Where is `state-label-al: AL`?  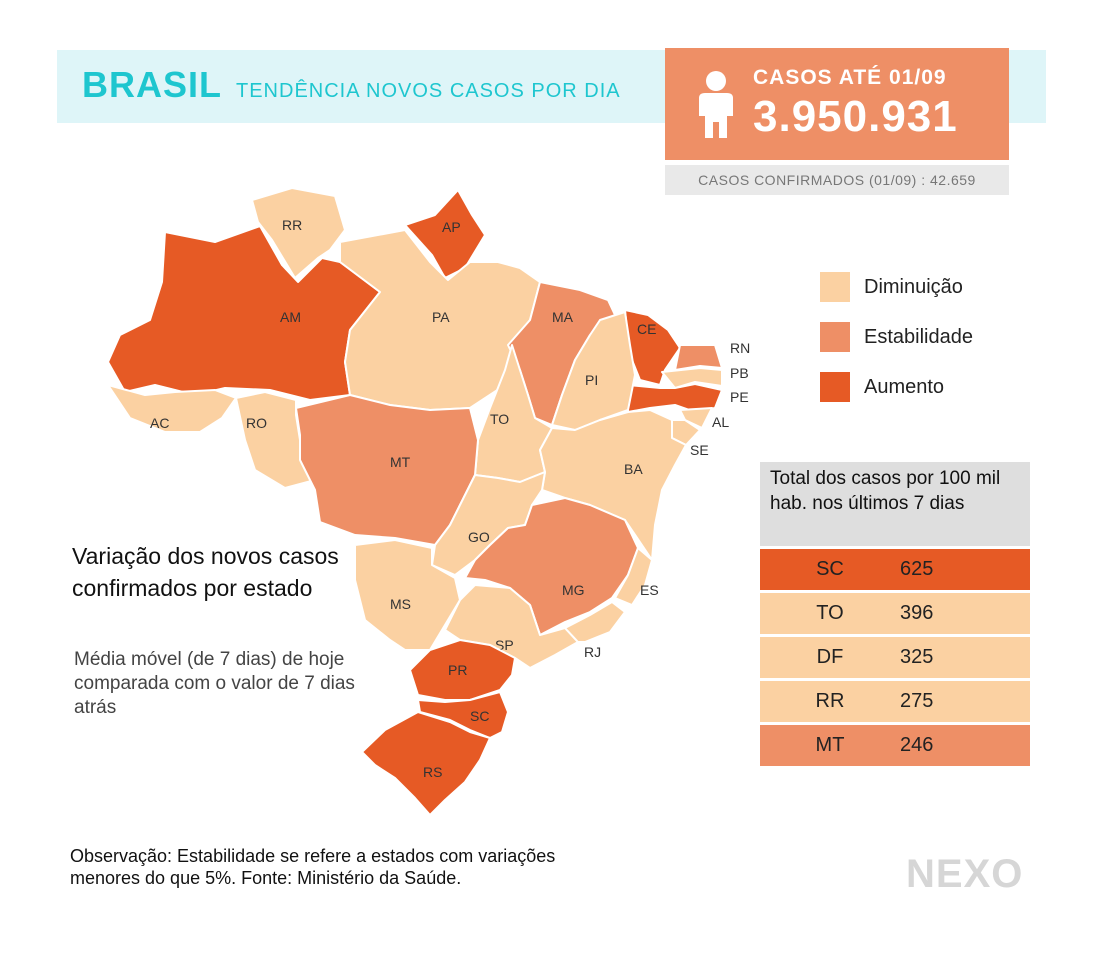 state-label-al: AL is located at coordinates (720, 422).